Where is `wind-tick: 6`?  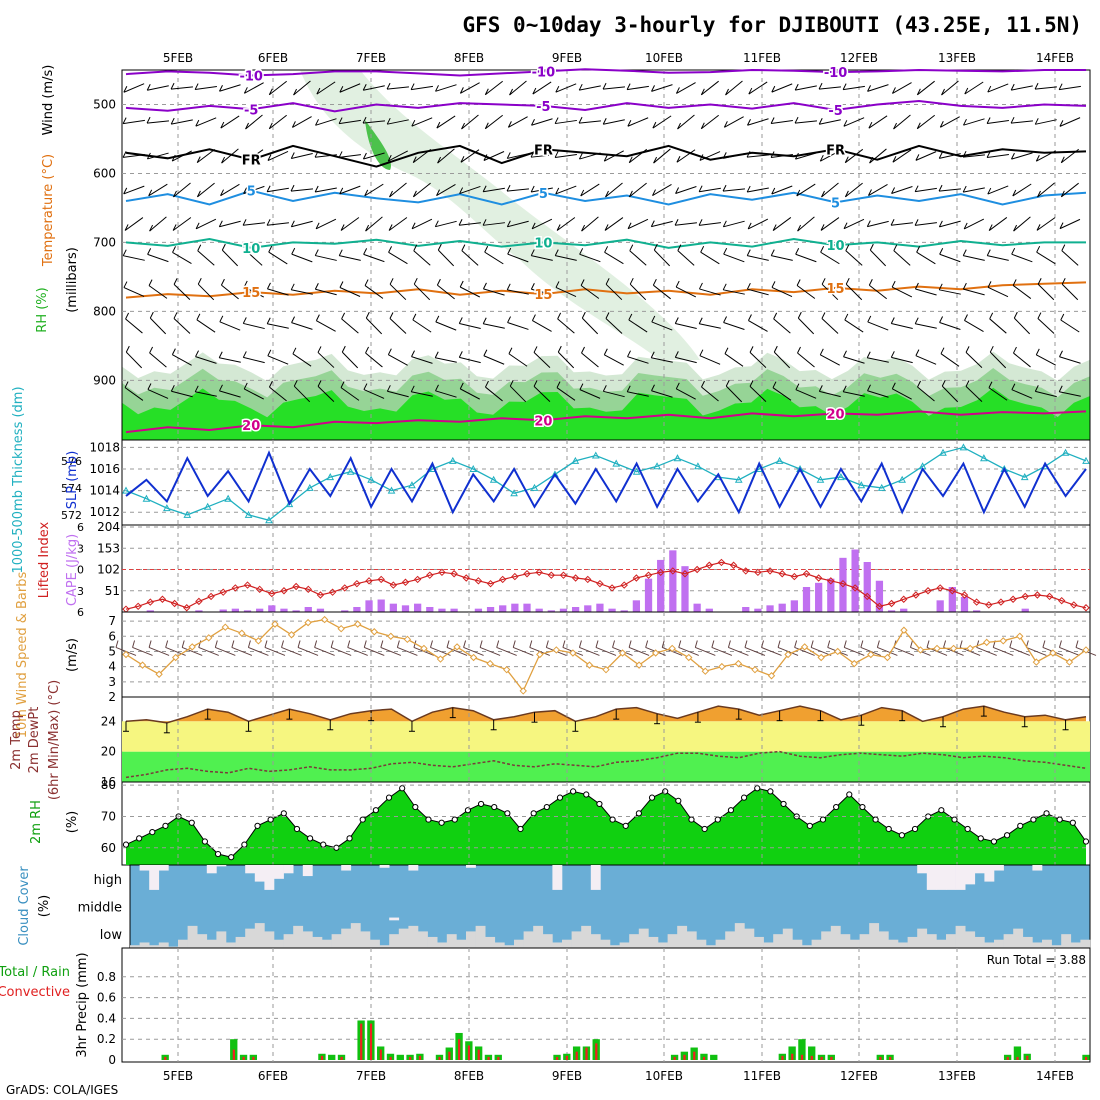
wind-tick: 6 is located at coordinates (112, 636).